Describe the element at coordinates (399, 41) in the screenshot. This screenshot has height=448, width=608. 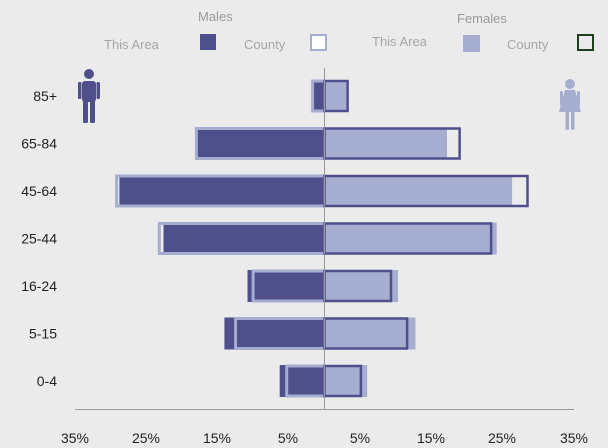
I see `legend-label-females-this-area: This Area` at that location.